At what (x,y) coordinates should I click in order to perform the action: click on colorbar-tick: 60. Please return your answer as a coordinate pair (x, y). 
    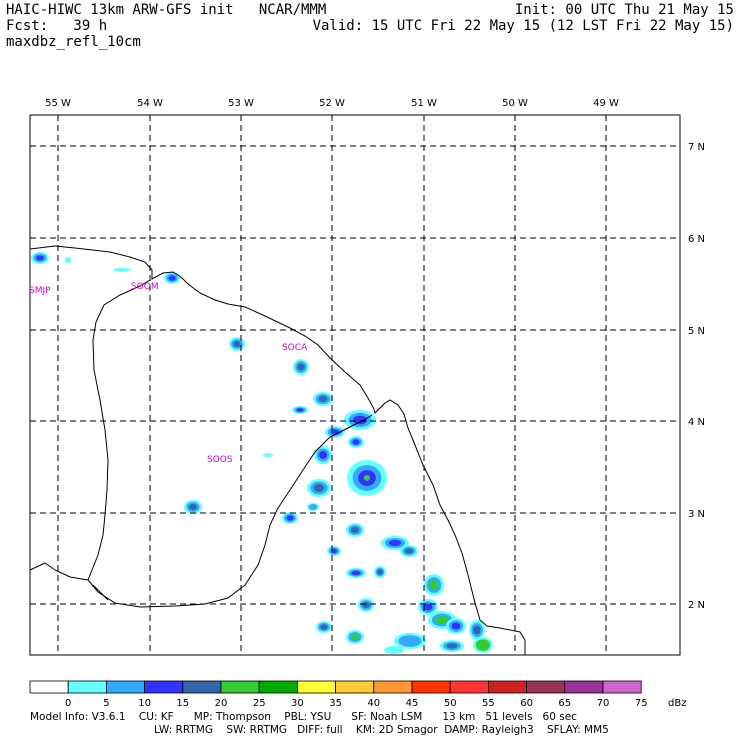
    Looking at the image, I should click on (526, 703).